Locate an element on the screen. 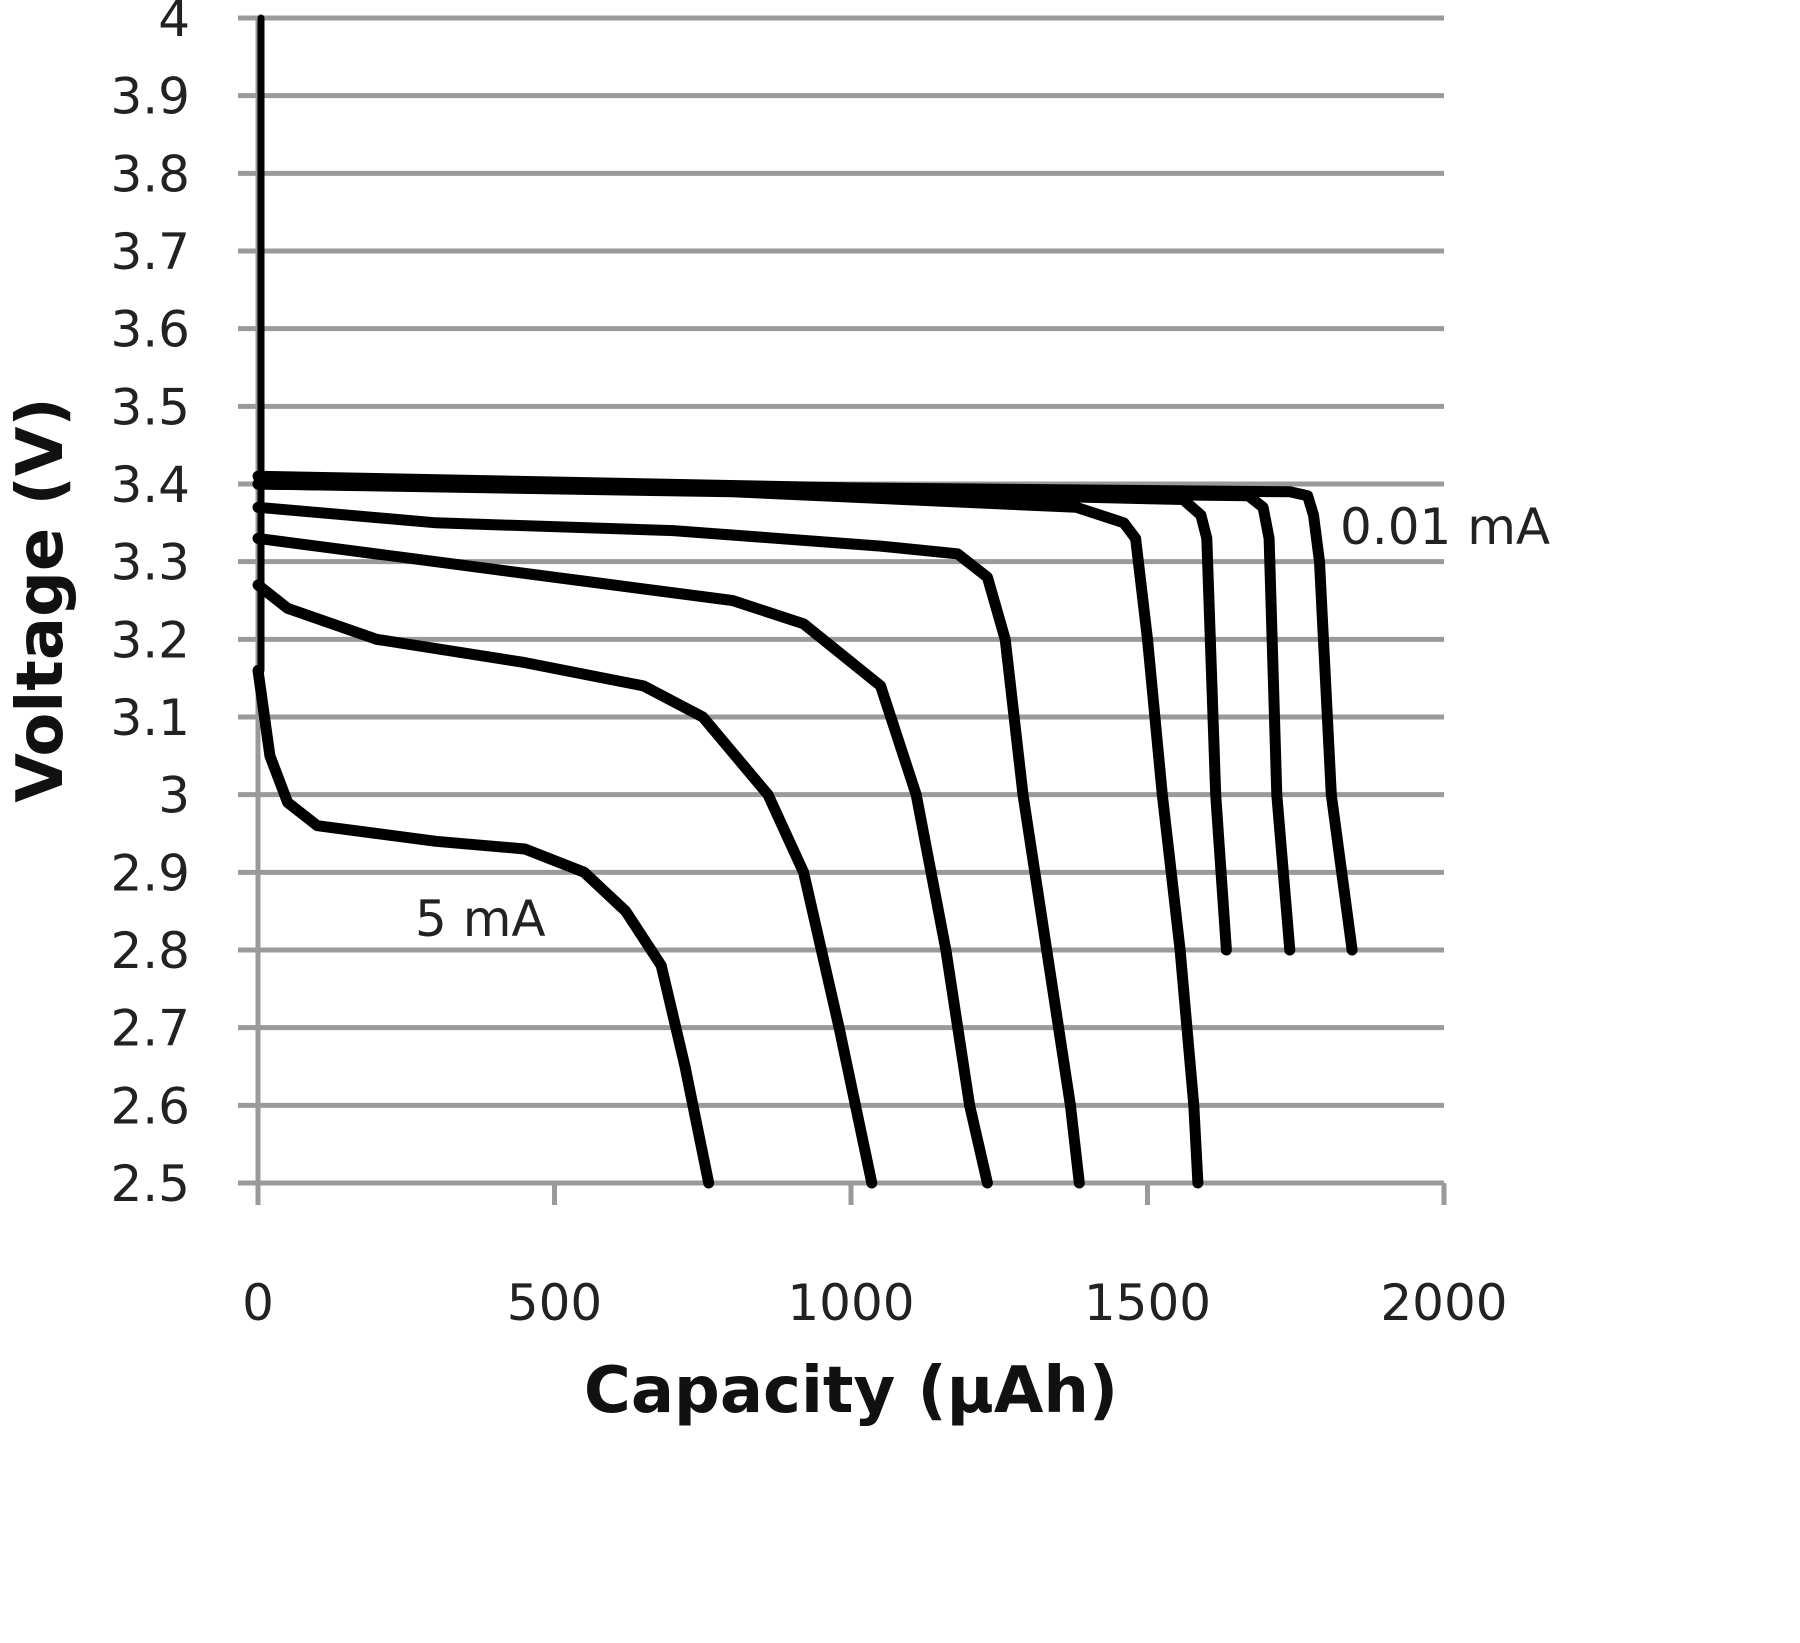  curve-5-ma is located at coordinates (483, 926).